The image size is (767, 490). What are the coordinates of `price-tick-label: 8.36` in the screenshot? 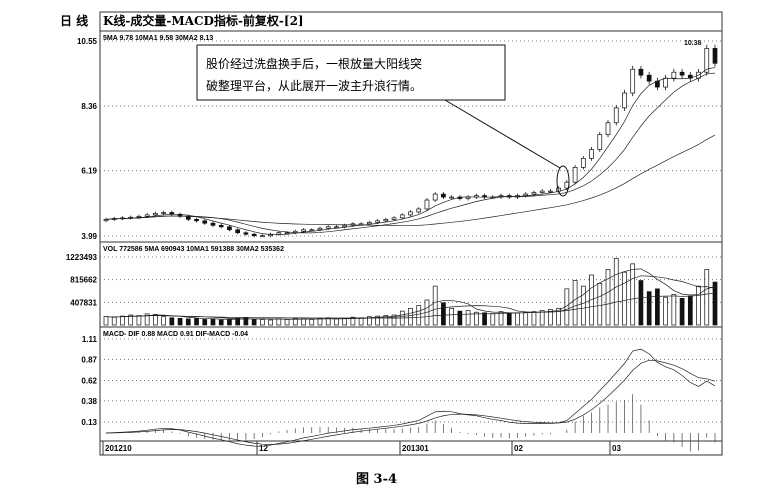 It's located at (89, 106).